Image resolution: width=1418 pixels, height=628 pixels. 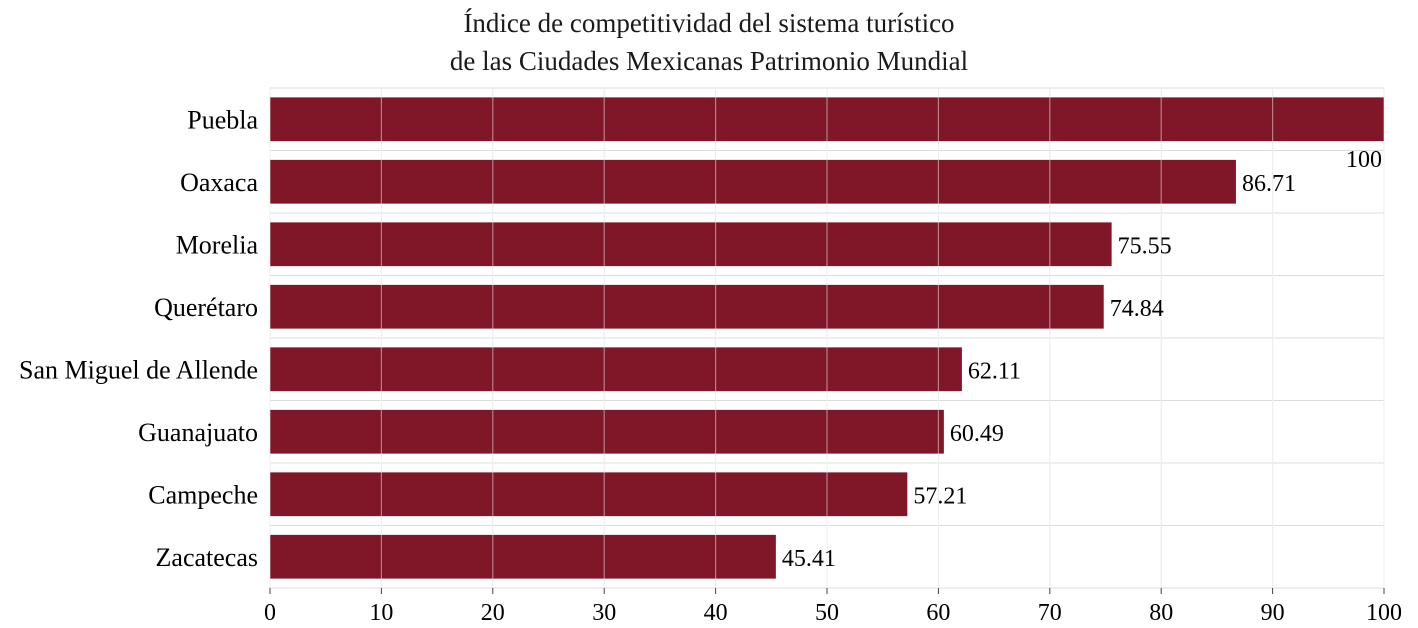 What do you see at coordinates (1145, 246) in the screenshot?
I see `value-label: 75.55` at bounding box center [1145, 246].